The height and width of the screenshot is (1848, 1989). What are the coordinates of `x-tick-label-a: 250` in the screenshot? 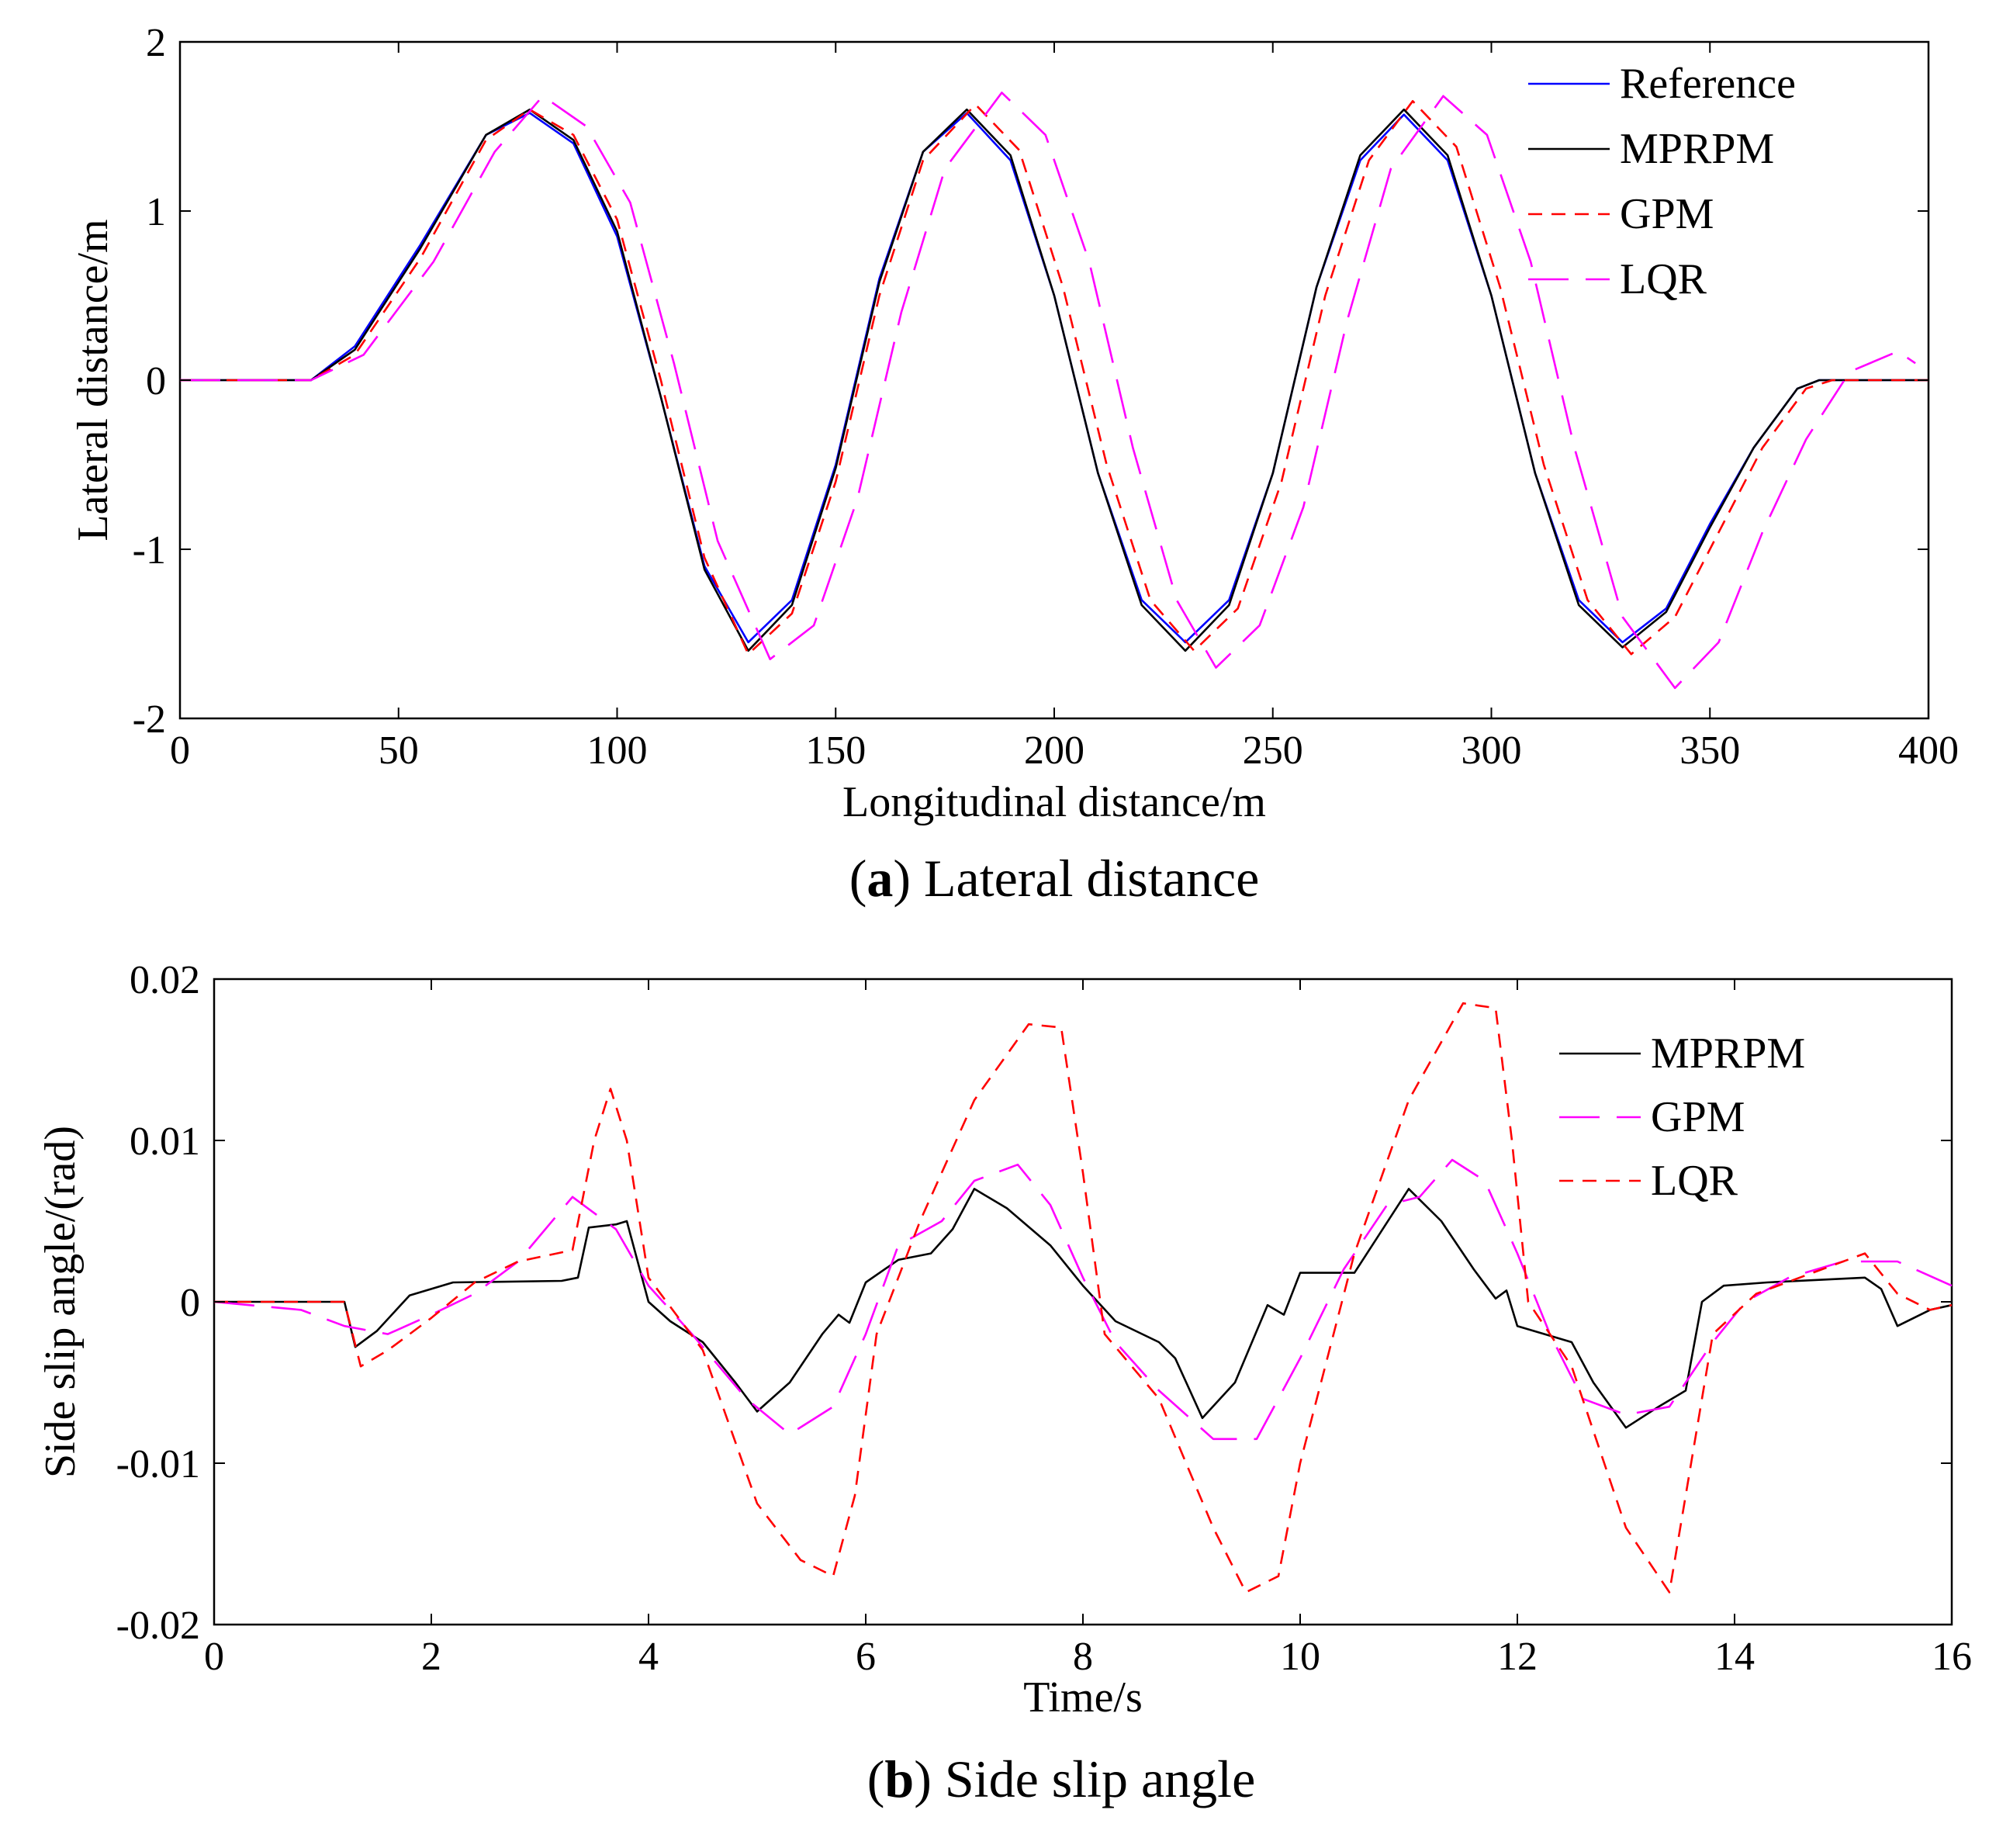 It's located at (1273, 750).